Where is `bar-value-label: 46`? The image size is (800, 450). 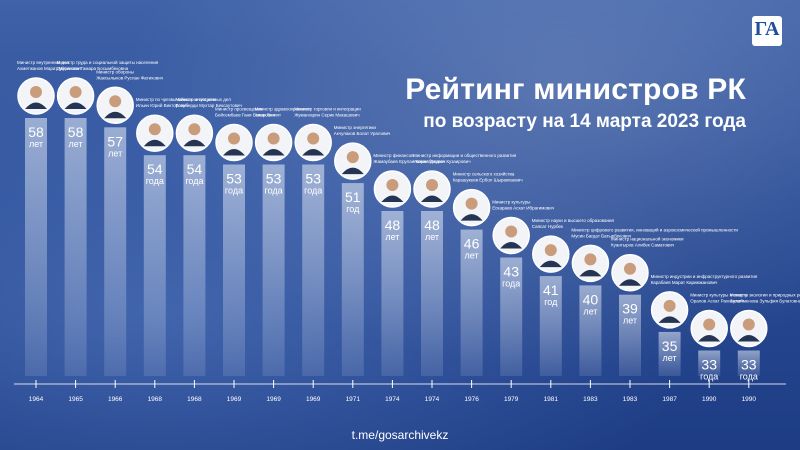 bar-value-label: 46 is located at coordinates (472, 244).